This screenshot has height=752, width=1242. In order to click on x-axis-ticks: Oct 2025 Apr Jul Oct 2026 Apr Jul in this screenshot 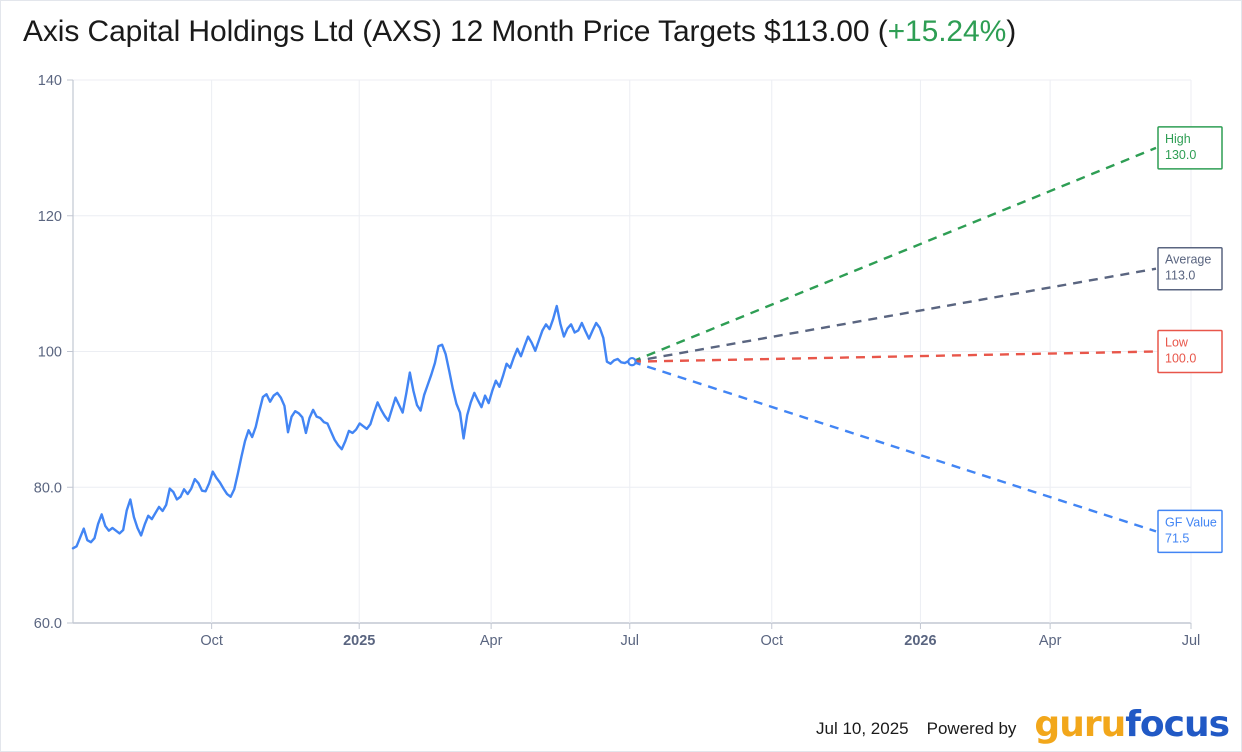, I will do `click(700, 636)`.